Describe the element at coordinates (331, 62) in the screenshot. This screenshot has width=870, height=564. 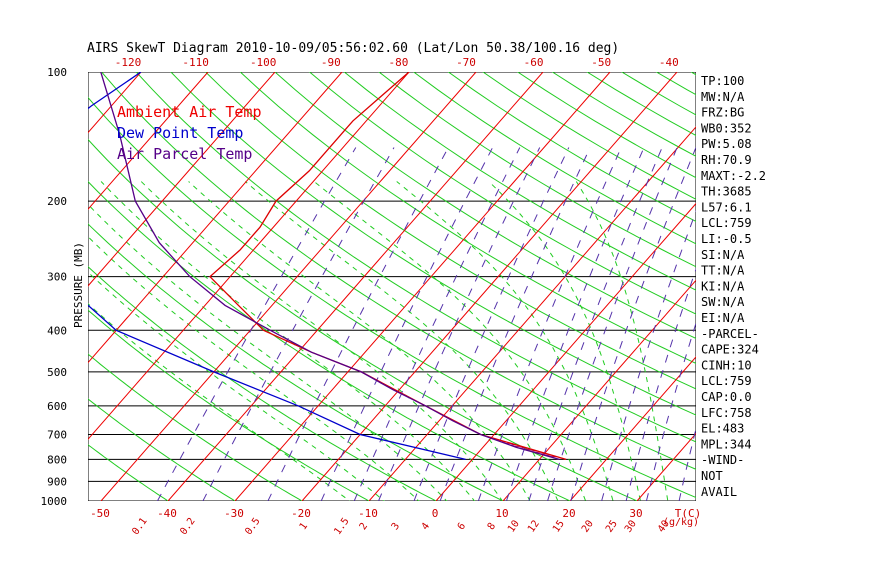
I see `top-temp-tick-label: -90` at that location.